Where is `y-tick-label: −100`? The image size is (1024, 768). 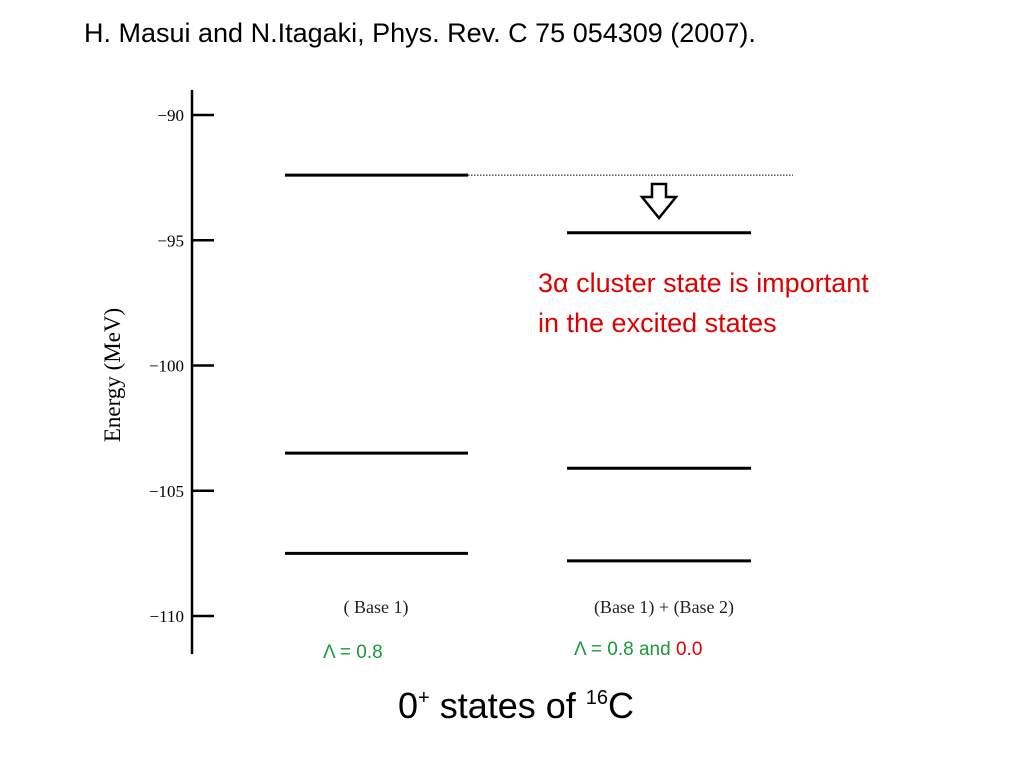
y-tick-label: −100 is located at coordinates (166, 366).